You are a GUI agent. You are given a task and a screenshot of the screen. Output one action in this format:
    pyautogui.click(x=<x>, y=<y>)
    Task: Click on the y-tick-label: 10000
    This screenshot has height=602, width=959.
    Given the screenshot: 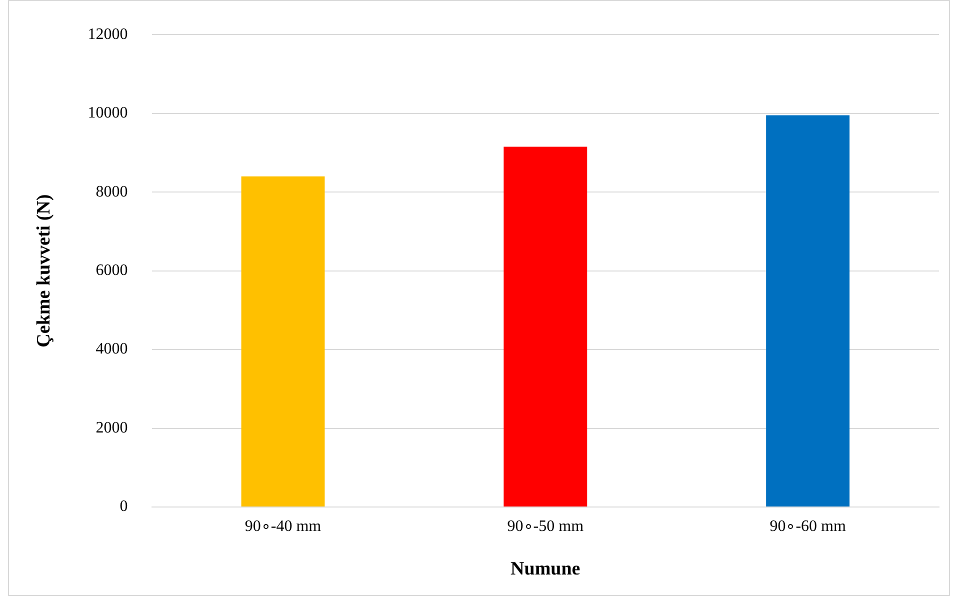 What is the action you would take?
    pyautogui.click(x=108, y=113)
    